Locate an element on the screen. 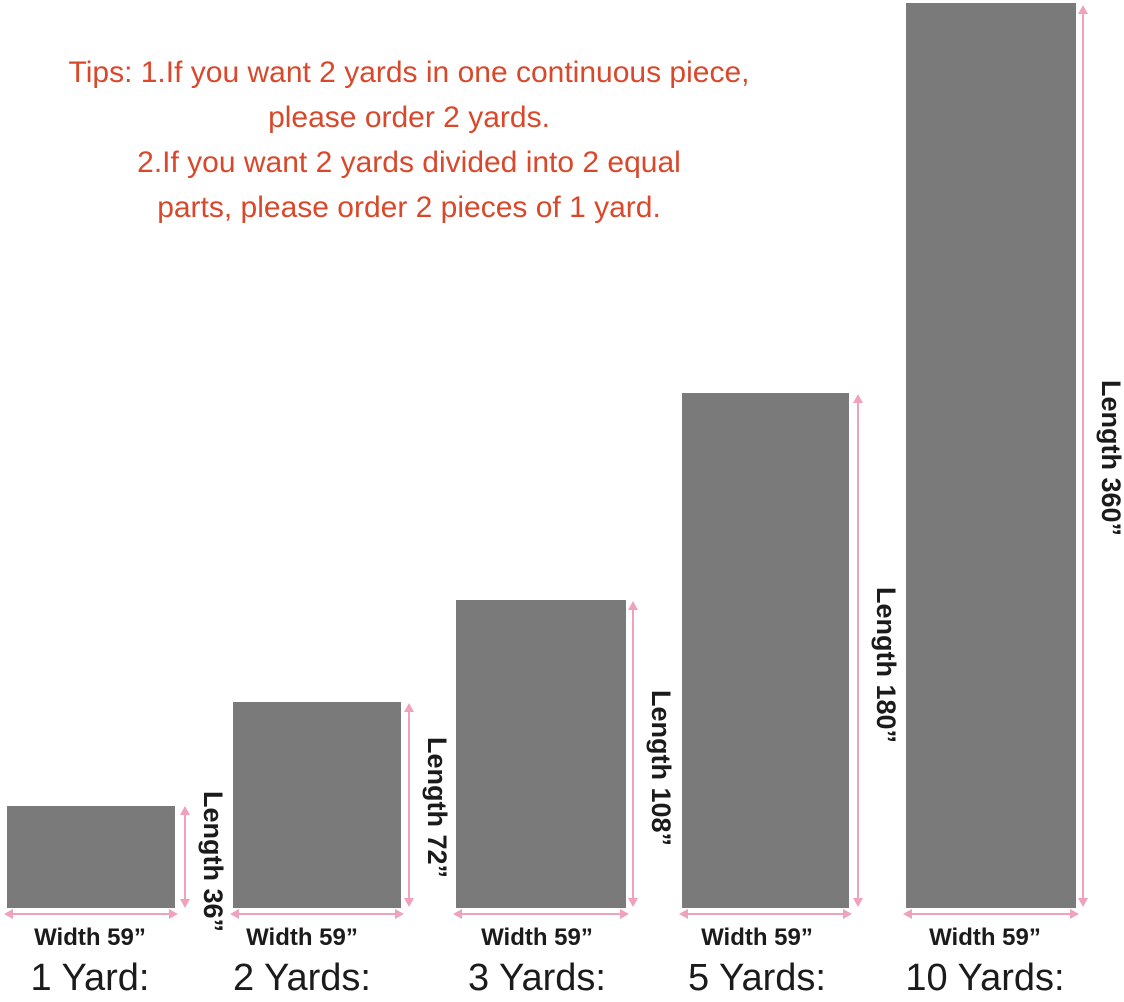 The height and width of the screenshot is (1002, 1124). bar-captions: Width 59” 5 Yards: is located at coordinates (757, 961).